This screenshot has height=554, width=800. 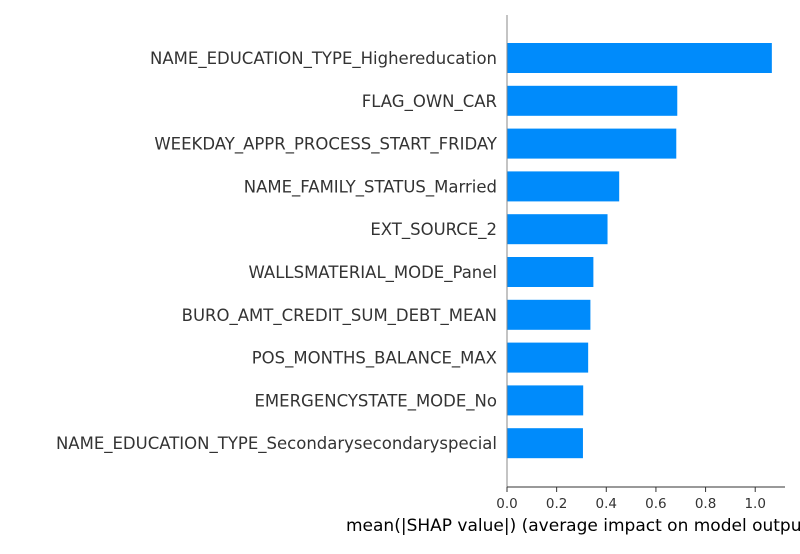 What do you see at coordinates (556, 504) in the screenshot?
I see `x-tick-label: 0.2` at bounding box center [556, 504].